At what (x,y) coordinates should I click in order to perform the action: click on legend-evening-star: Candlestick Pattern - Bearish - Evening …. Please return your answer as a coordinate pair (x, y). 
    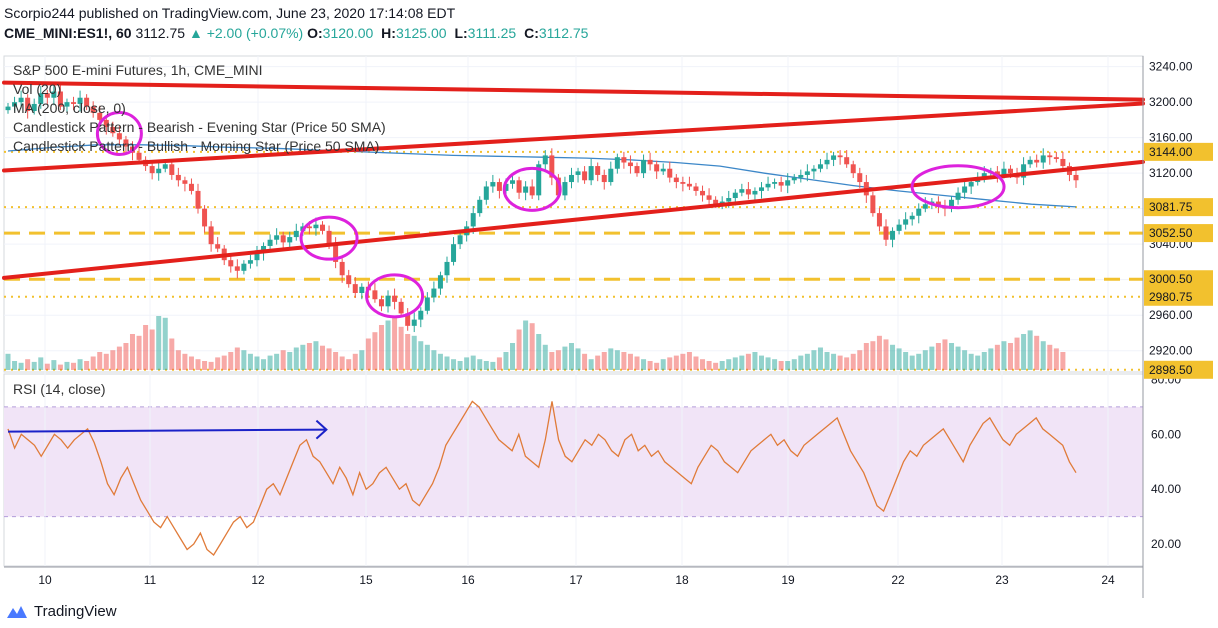
    Looking at the image, I should click on (199, 127).